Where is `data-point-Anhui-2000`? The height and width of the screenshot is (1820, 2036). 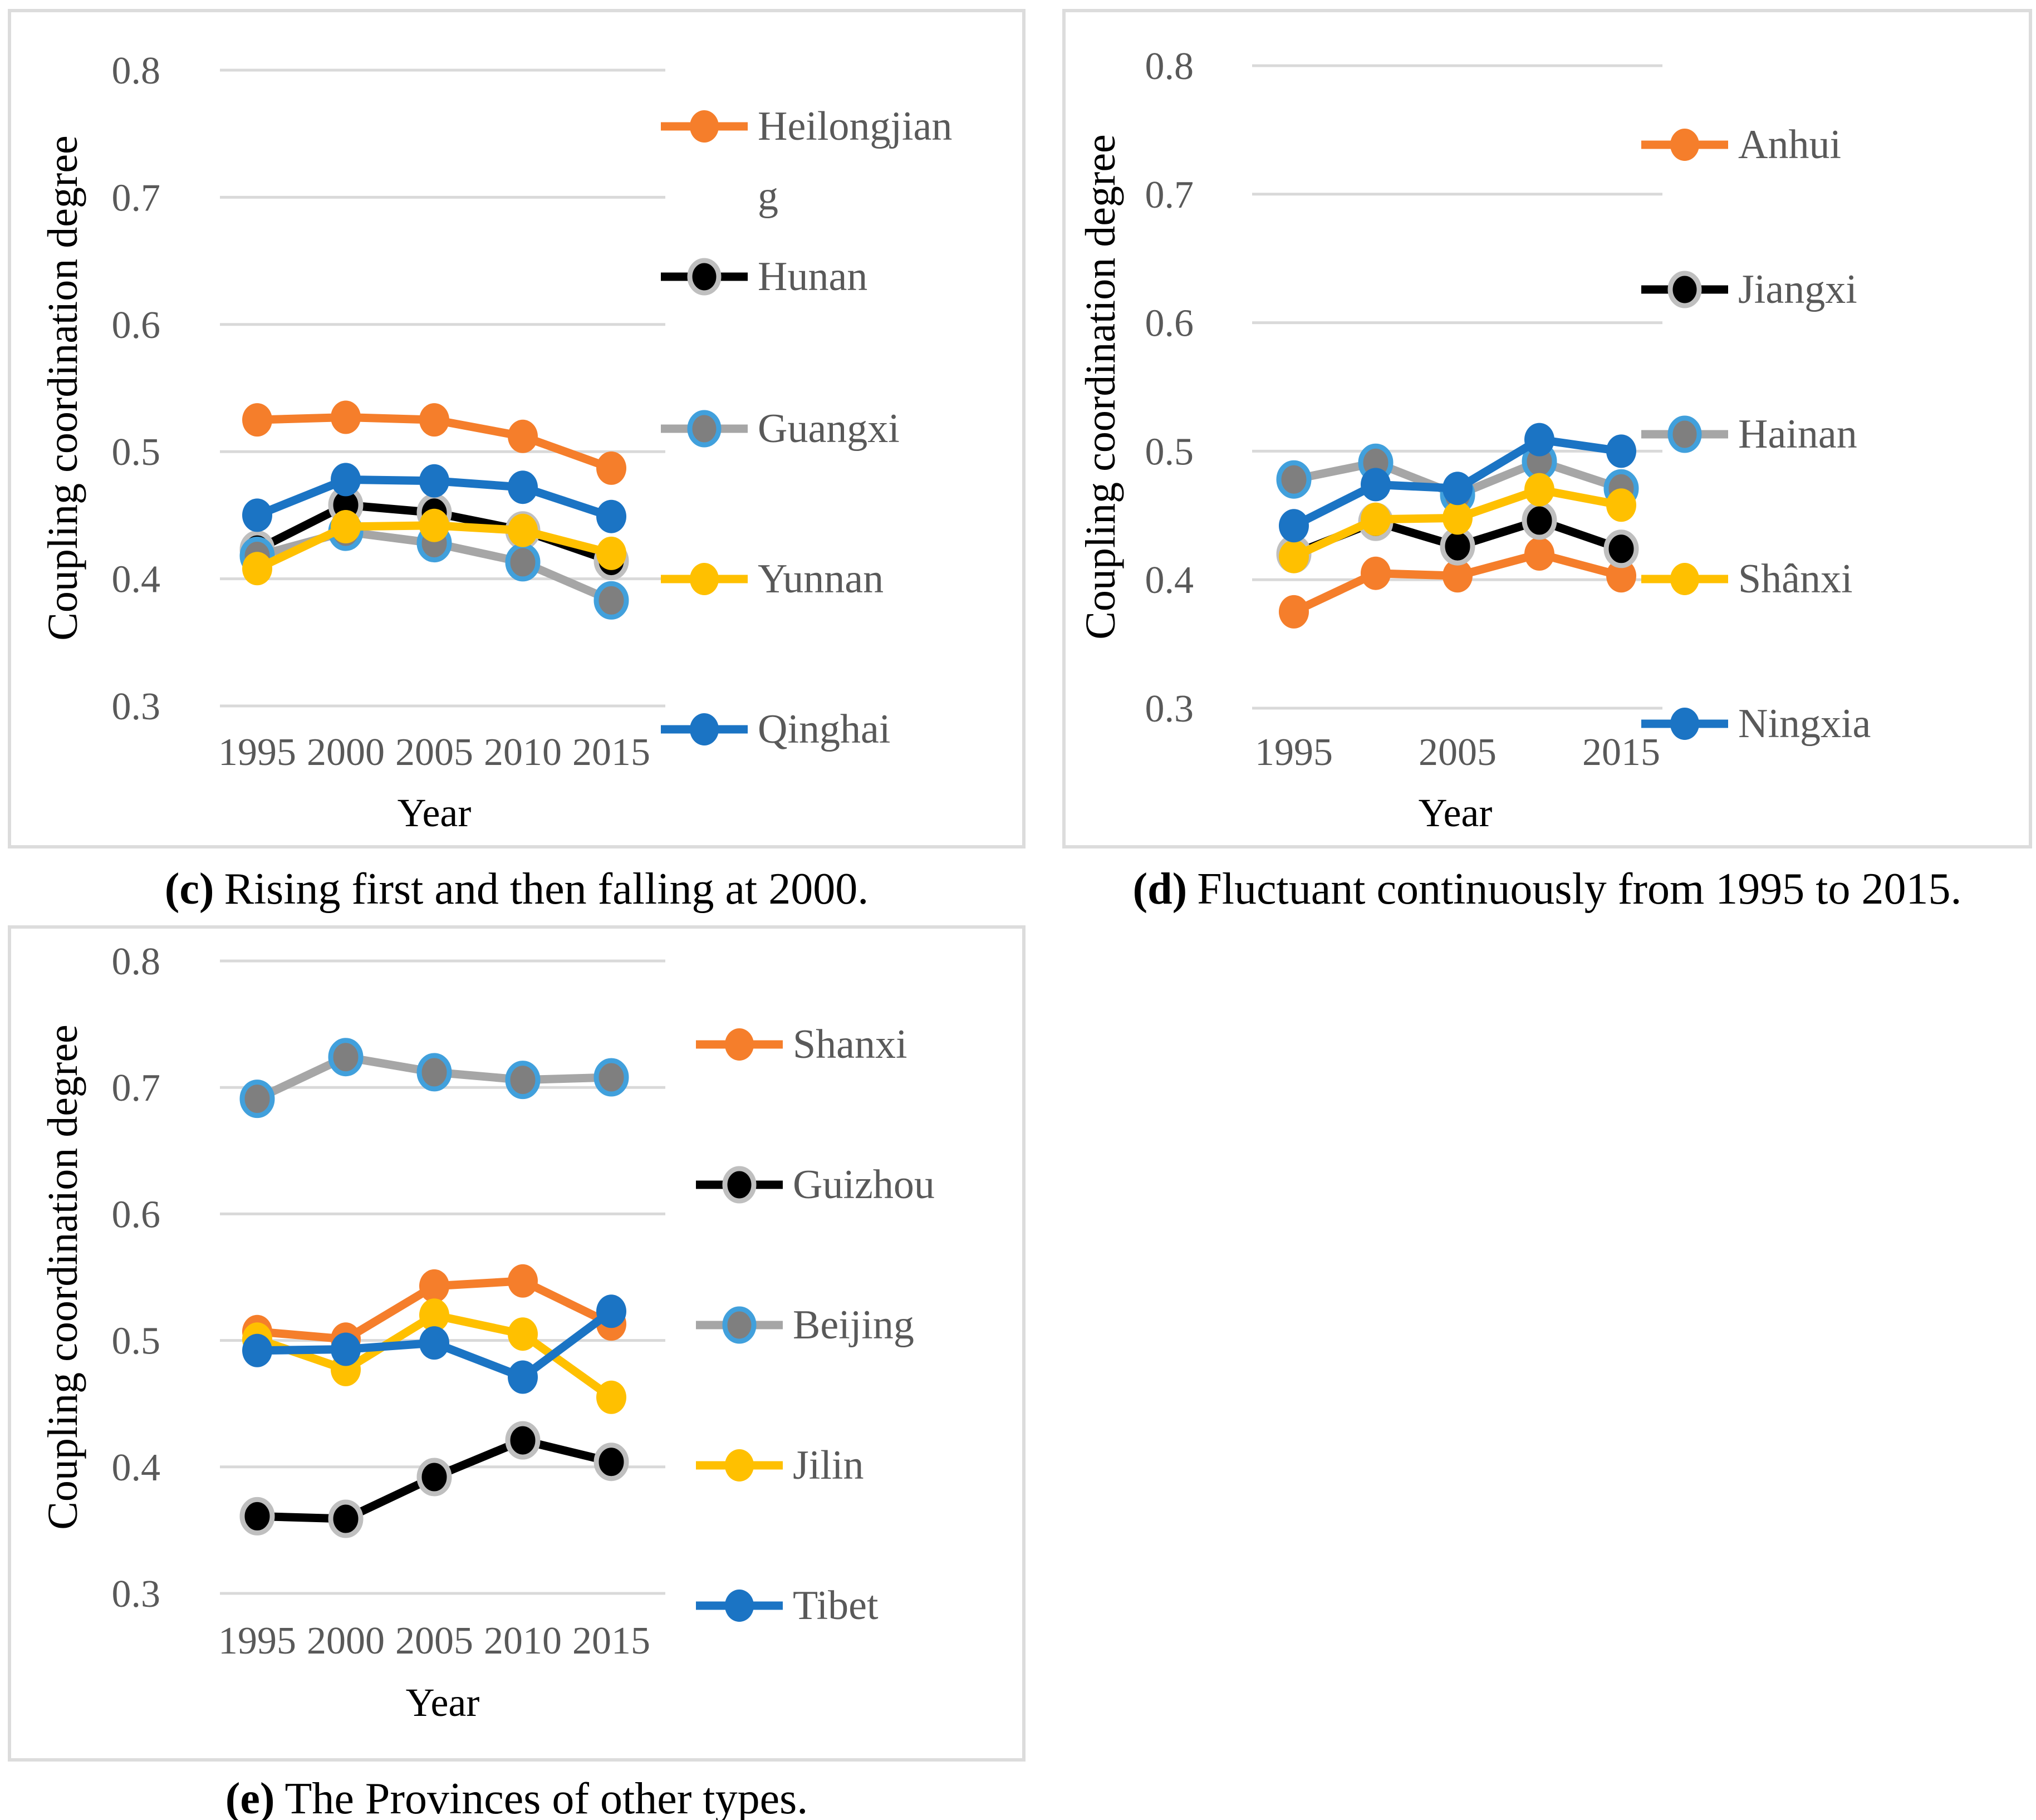 data-point-Anhui-2000 is located at coordinates (1376, 573).